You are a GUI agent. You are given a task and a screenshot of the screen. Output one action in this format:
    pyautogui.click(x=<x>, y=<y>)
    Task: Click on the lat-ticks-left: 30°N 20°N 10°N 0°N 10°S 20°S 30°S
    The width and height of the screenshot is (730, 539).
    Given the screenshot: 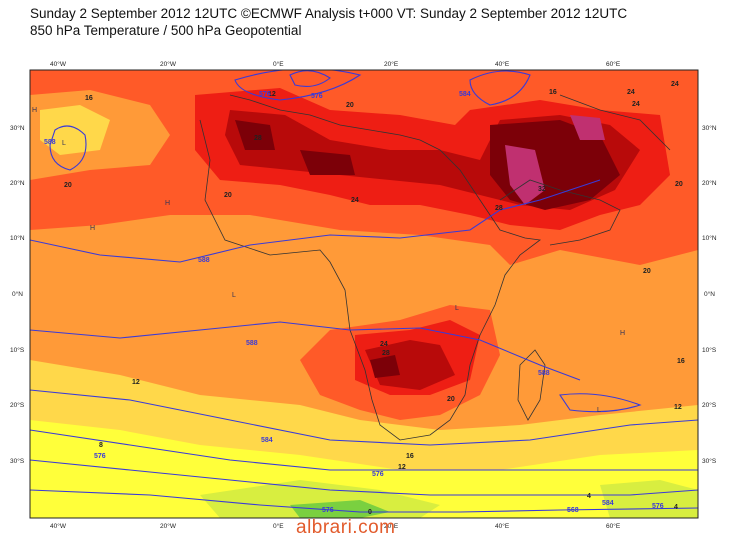 What is the action you would take?
    pyautogui.click(x=17, y=294)
    